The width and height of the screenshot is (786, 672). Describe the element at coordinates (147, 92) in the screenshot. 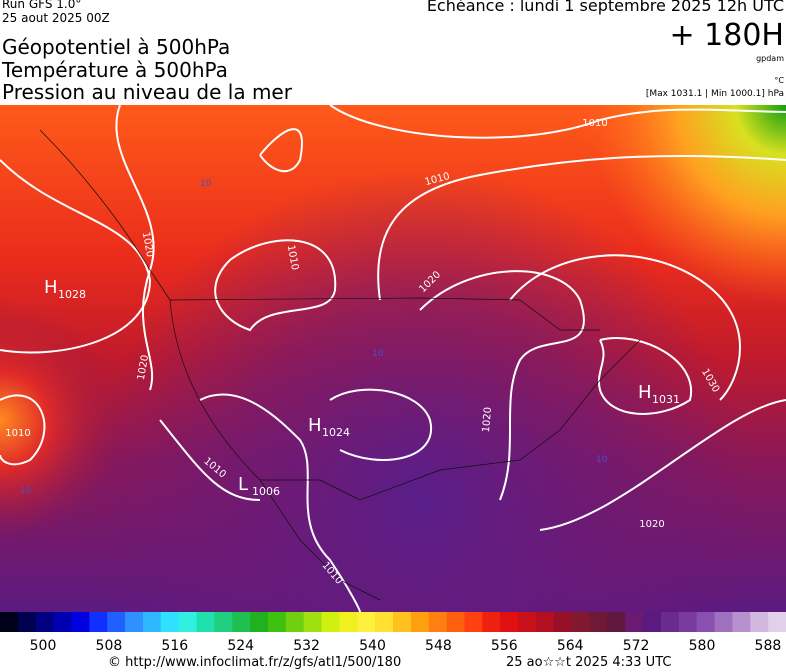

I see `title-3: Pression au niveau de la mer` at that location.